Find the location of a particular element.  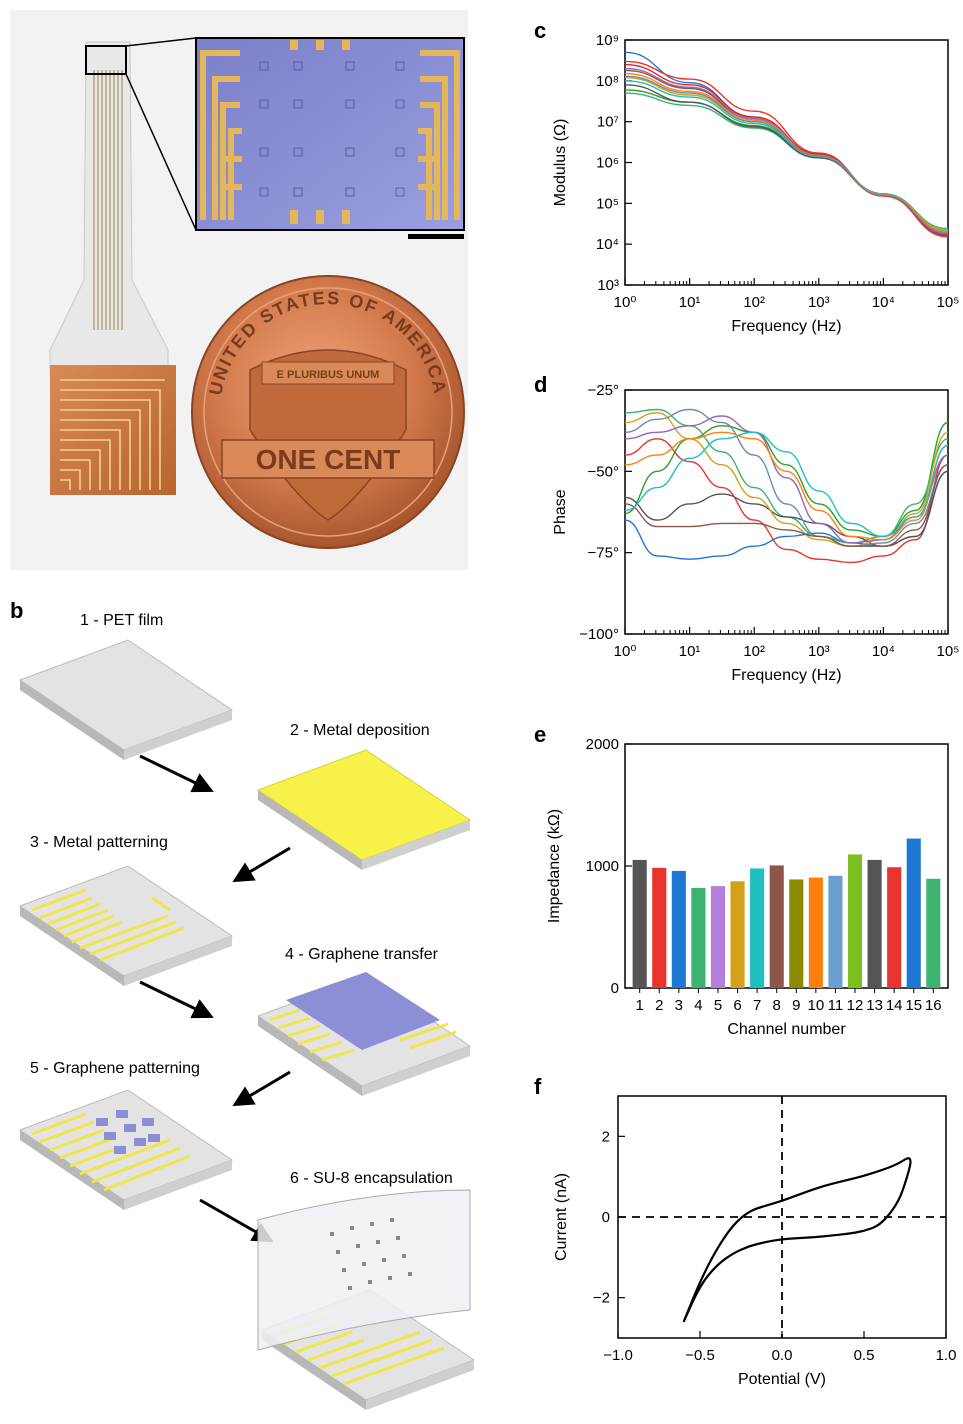

panel-label-b: b is located at coordinates (17, 610).